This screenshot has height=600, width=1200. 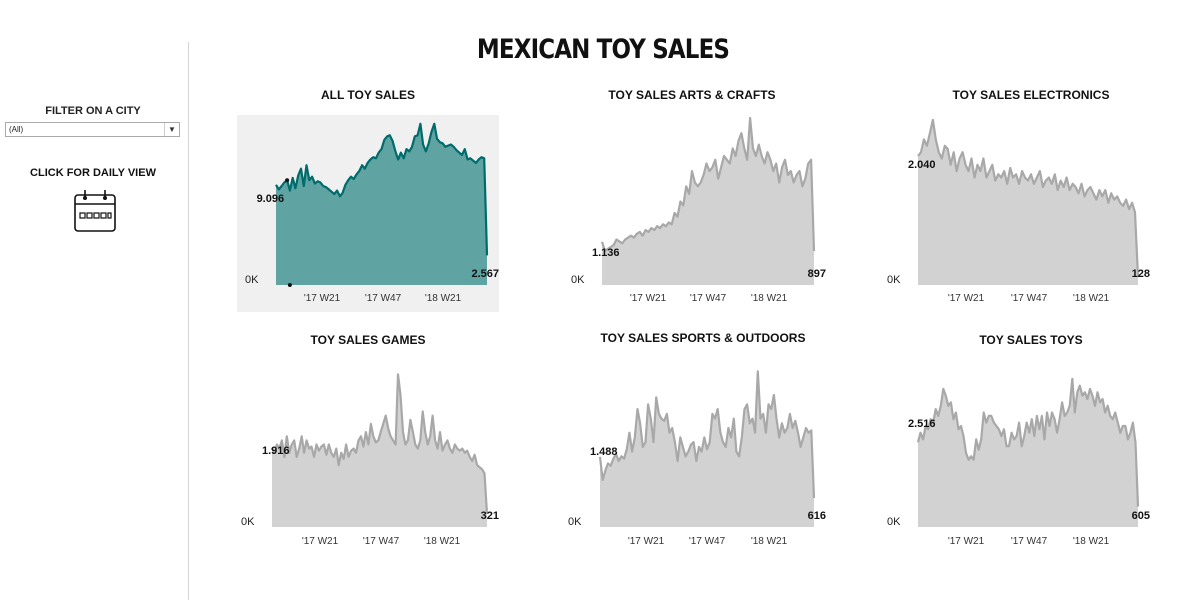 I want to click on chart-1-start-marker, so click(x=287, y=180).